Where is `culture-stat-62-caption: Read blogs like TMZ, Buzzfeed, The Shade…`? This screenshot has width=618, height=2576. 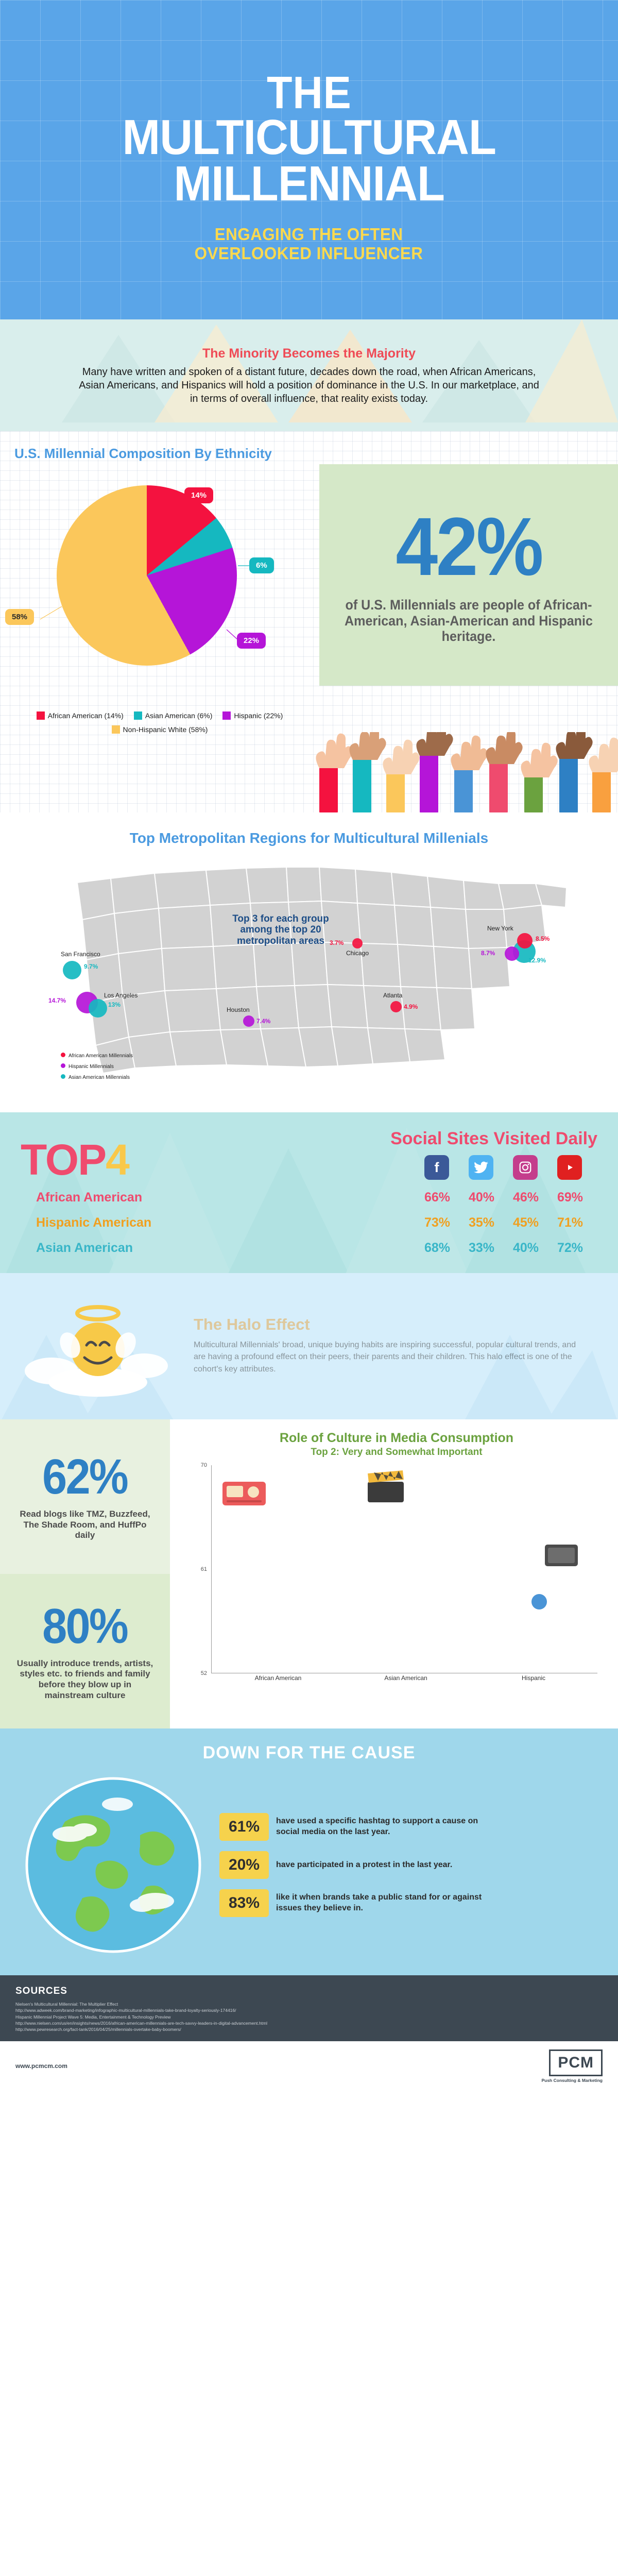
culture-stat-62-caption: Read blogs like TMZ, Buzzfeed, The Shade… is located at coordinates (85, 1524).